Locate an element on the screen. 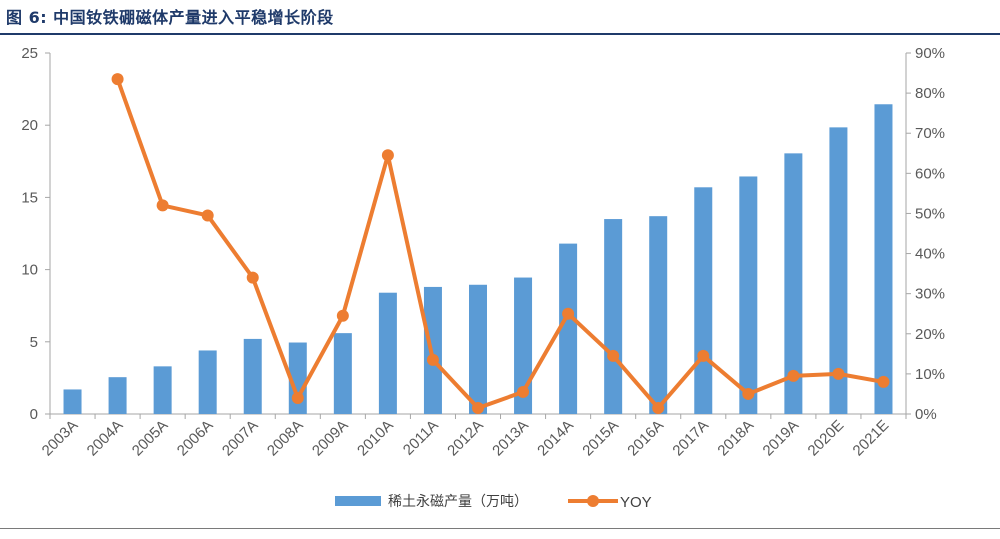 The height and width of the screenshot is (539, 1000). legend-swatch-bar is located at coordinates (358, 501).